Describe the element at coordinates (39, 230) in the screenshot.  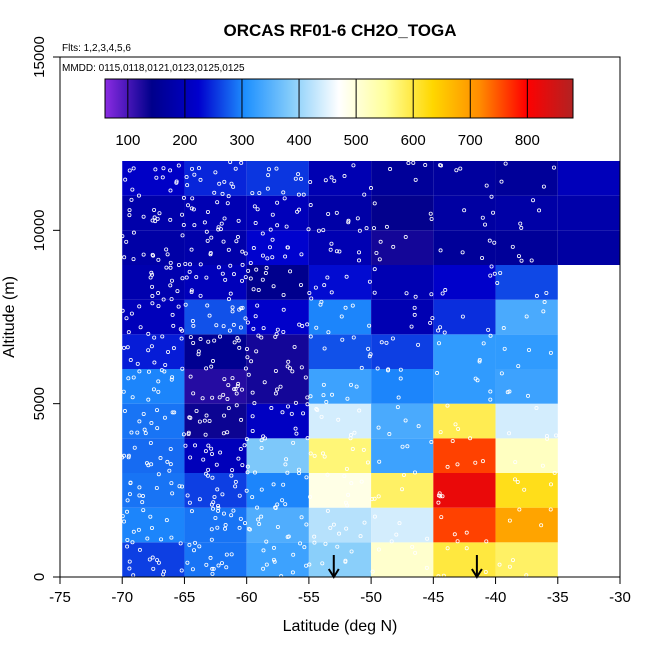
I see `y-tick-label: 10000` at that location.